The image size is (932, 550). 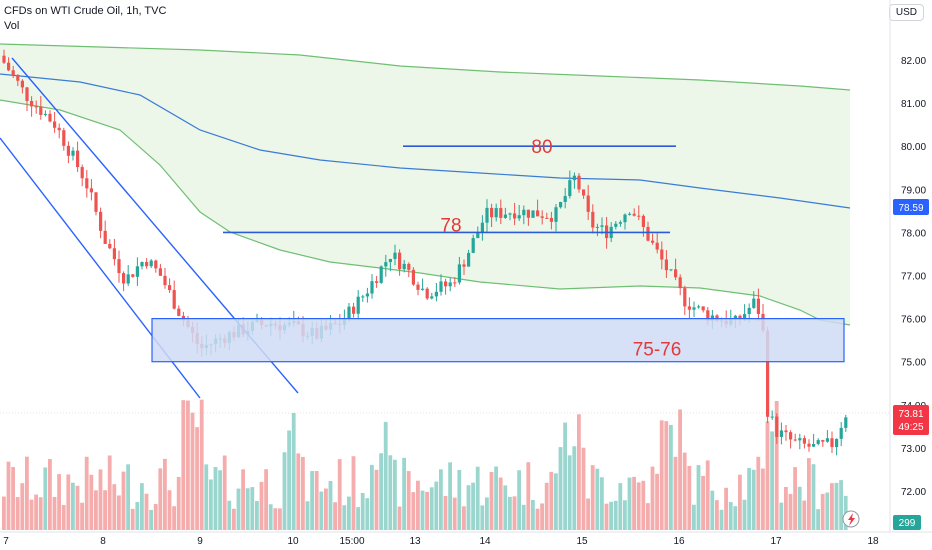 I want to click on currency-button: USD, so click(x=906, y=12).